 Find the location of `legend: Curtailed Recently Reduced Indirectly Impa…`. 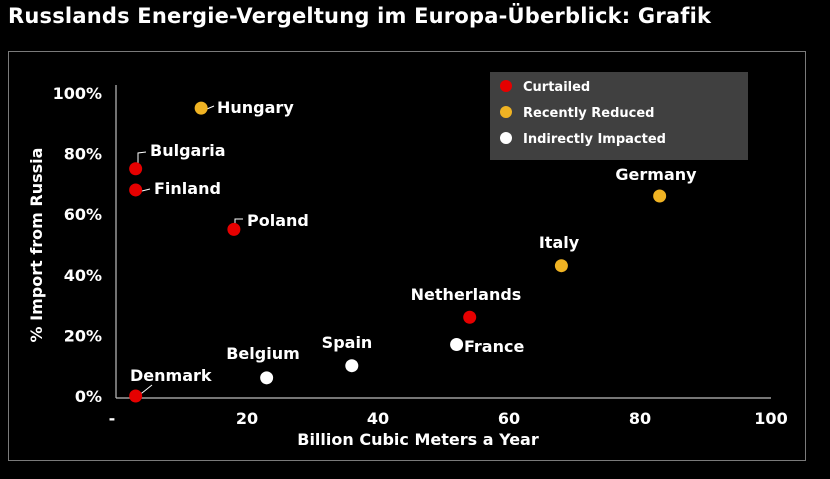

legend: Curtailed Recently Reduced Indirectly Impa… is located at coordinates (619, 116).